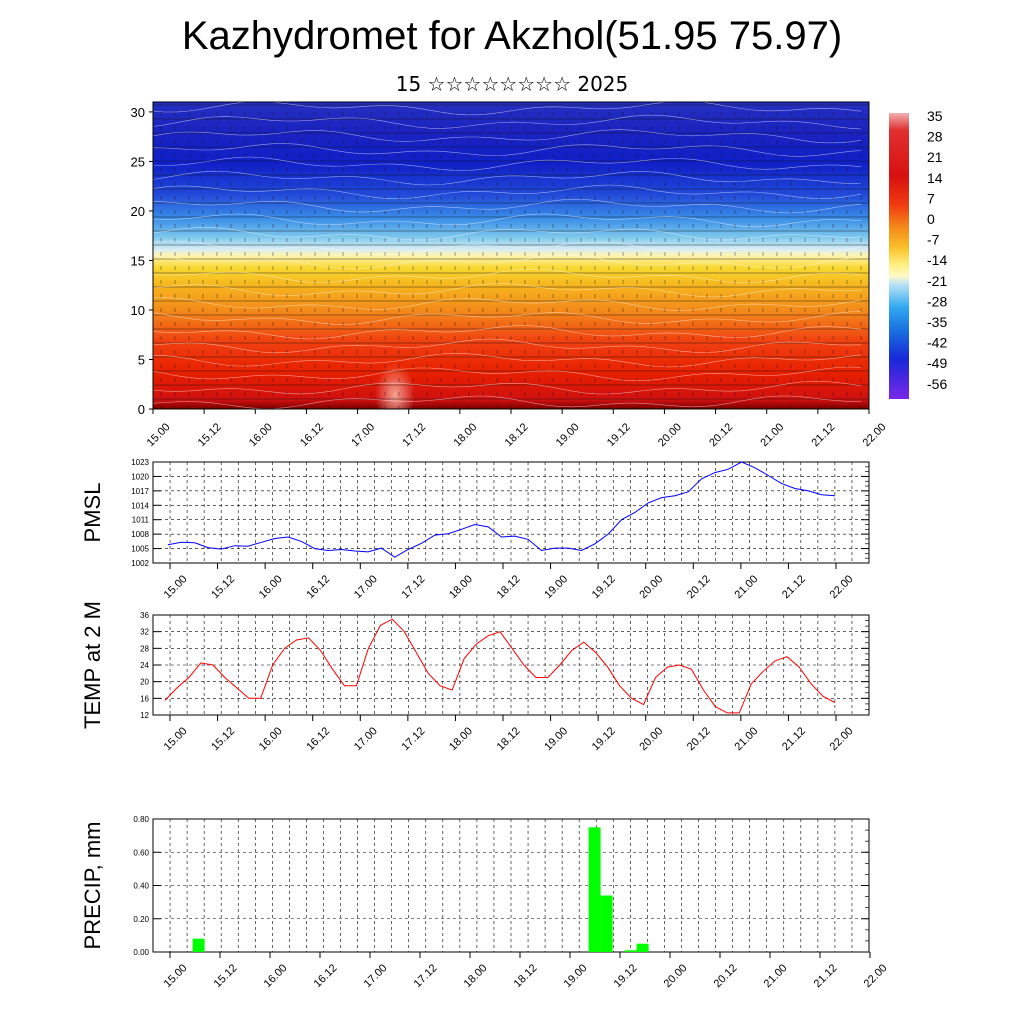 The height and width of the screenshot is (1024, 1024). Describe the element at coordinates (140, 491) in the screenshot. I see `pmsl-y-tick-label: 1017` at that location.